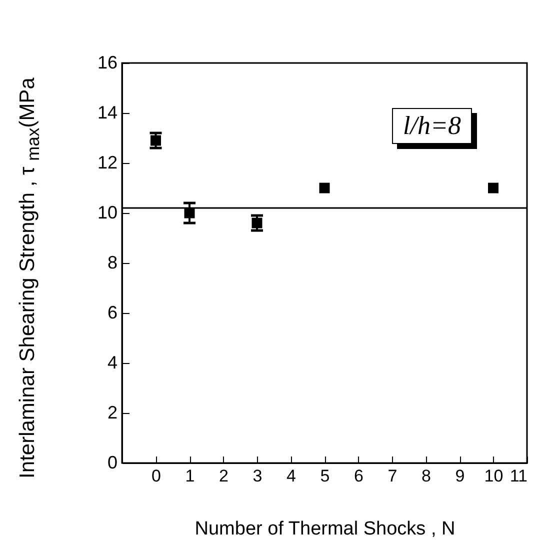  What do you see at coordinates (112, 362) in the screenshot?
I see `y-tick-label: 4` at bounding box center [112, 362].